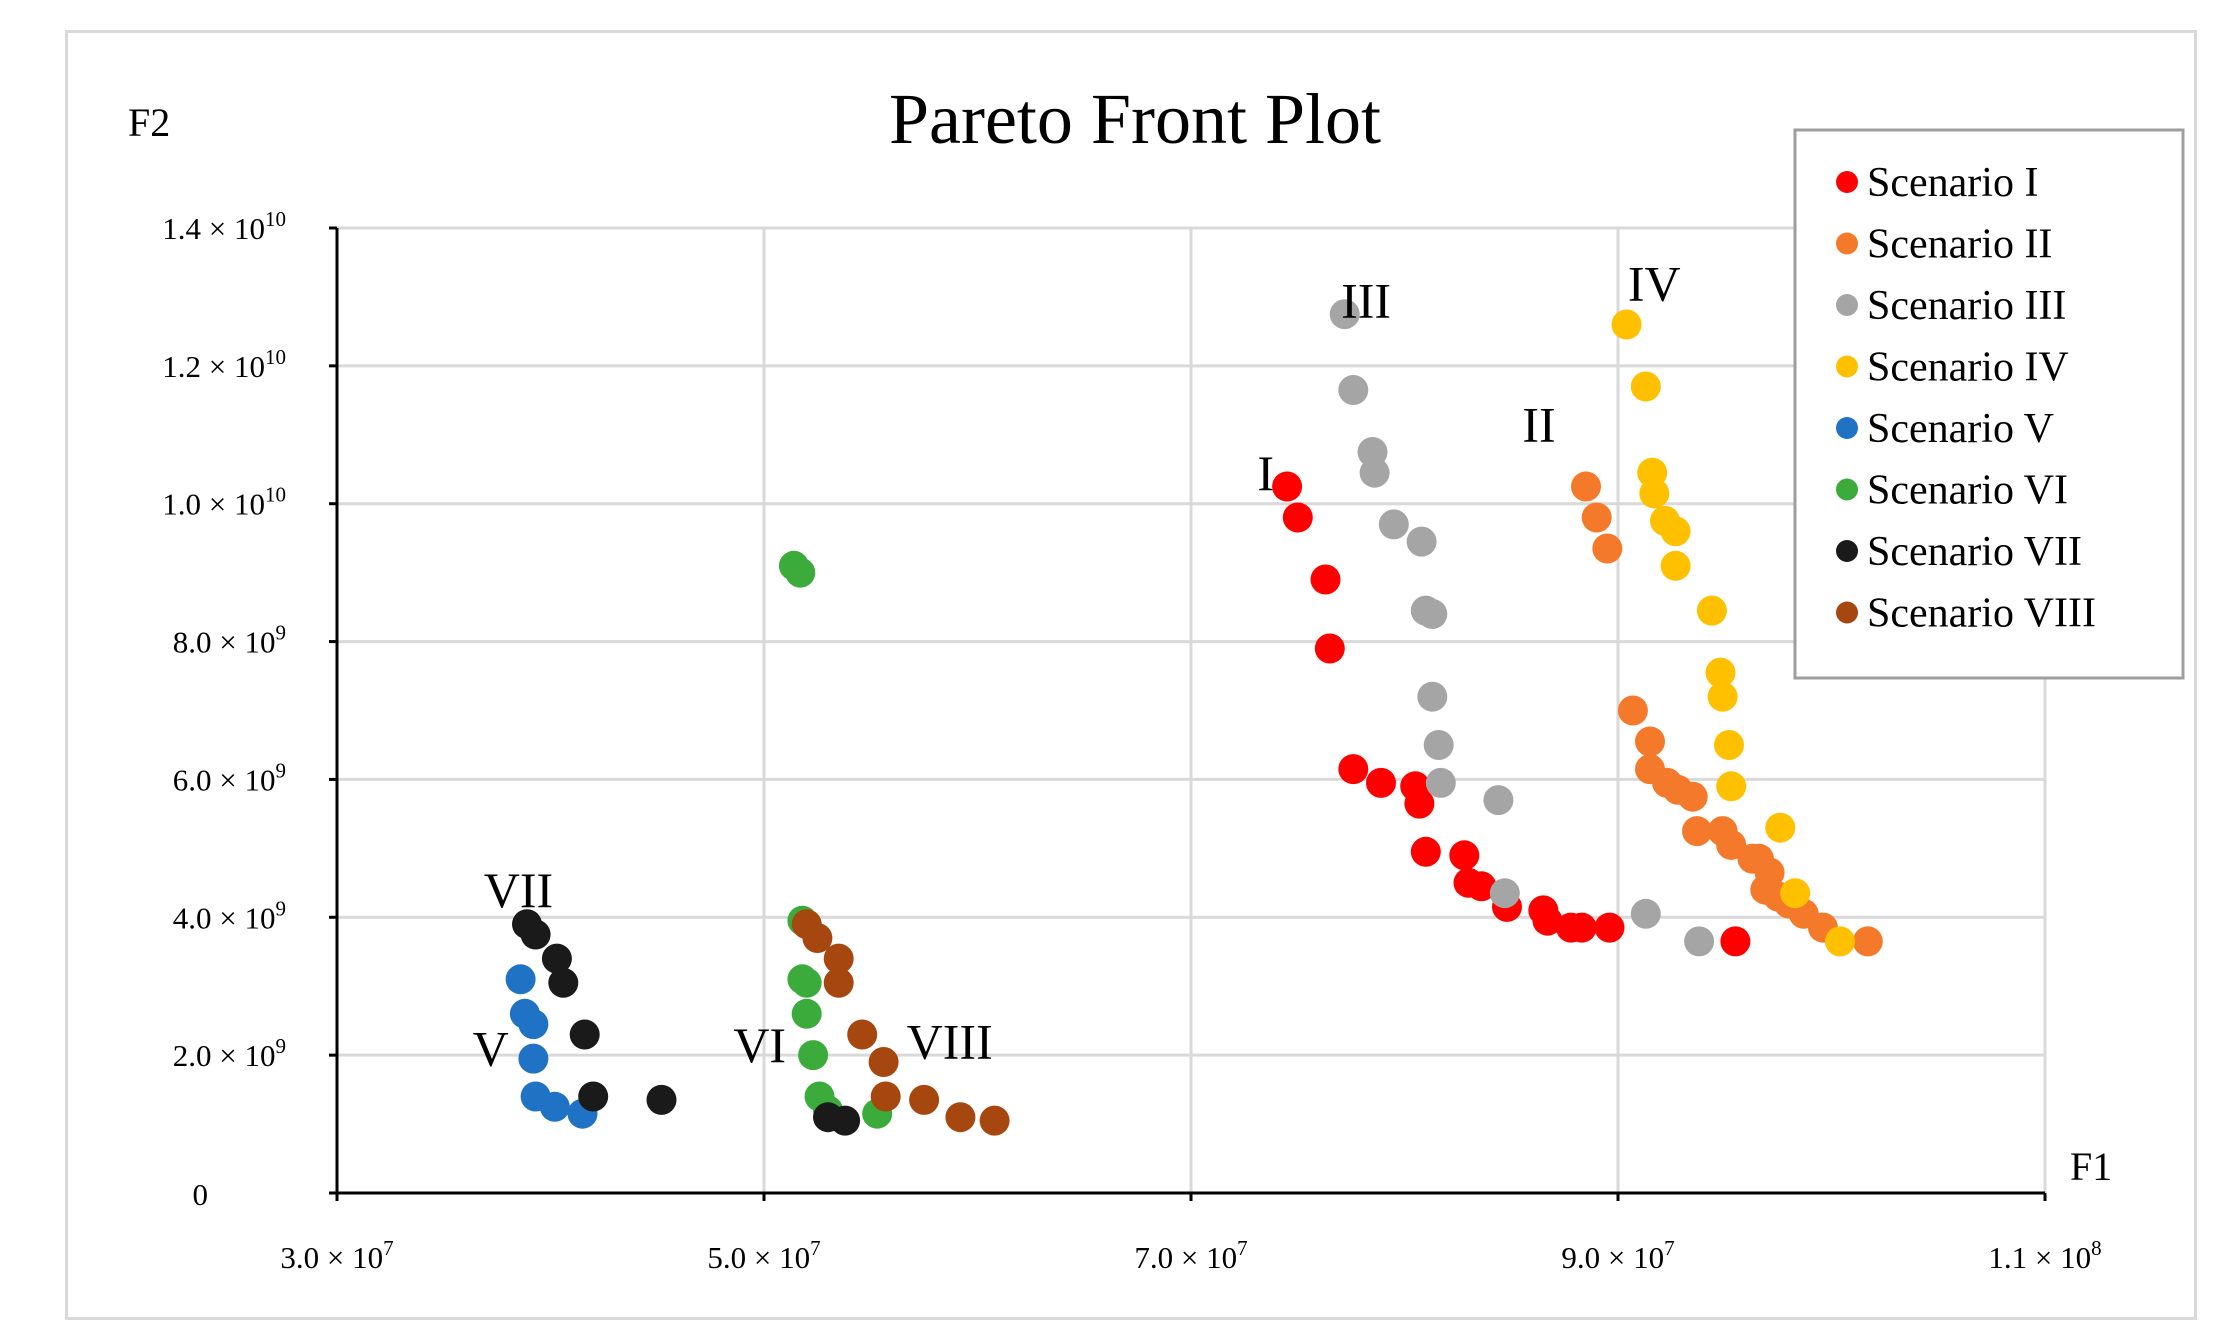 The height and width of the screenshot is (1336, 2214). I want to click on scenario-annotation: I, so click(1265, 473).